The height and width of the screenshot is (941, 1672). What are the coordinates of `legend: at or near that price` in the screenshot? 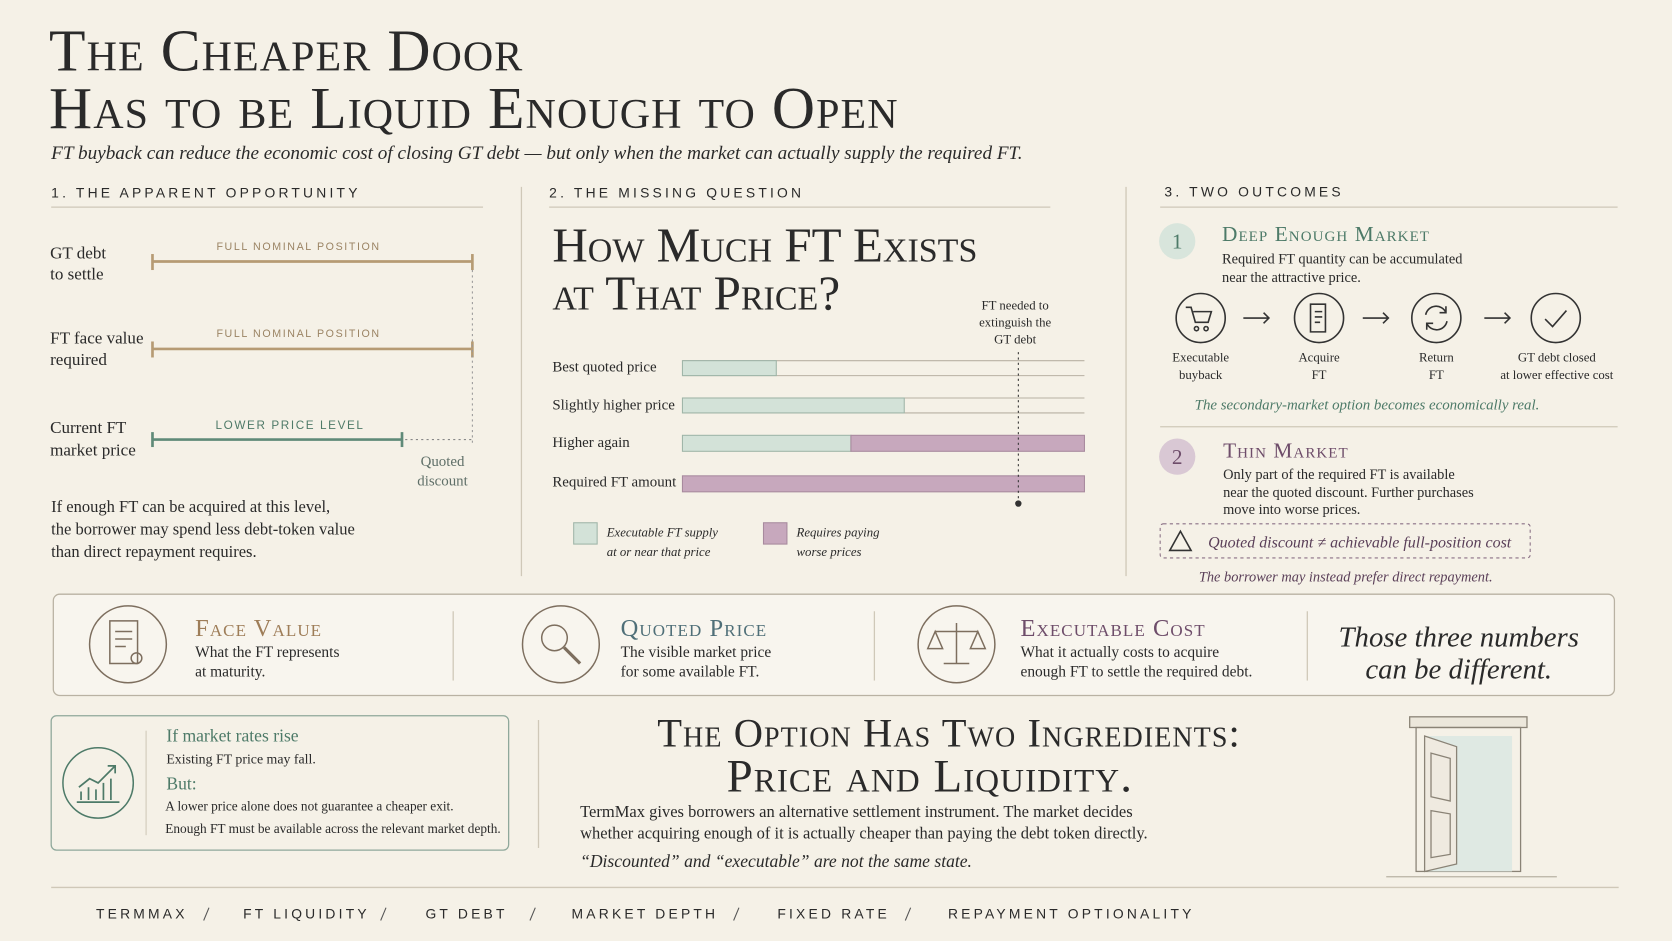 It's located at (659, 552).